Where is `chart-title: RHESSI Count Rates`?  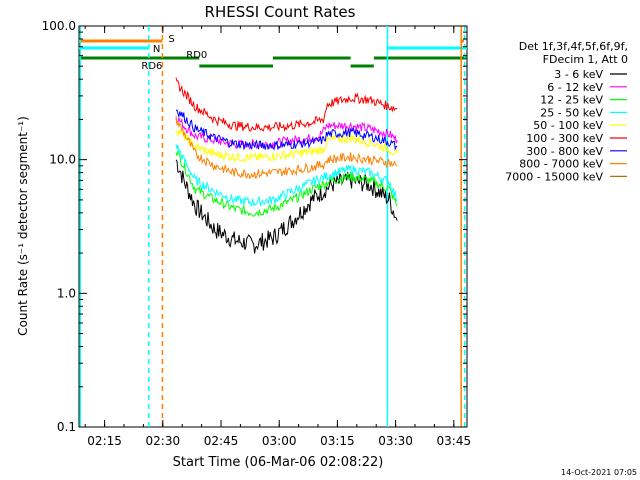 chart-title: RHESSI Count Rates is located at coordinates (280, 12).